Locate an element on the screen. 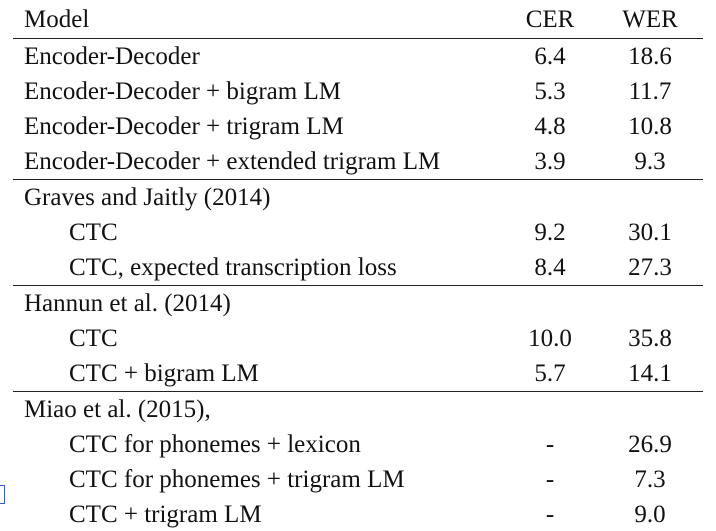  table-header-row: Model CER WER is located at coordinates (358, 19).